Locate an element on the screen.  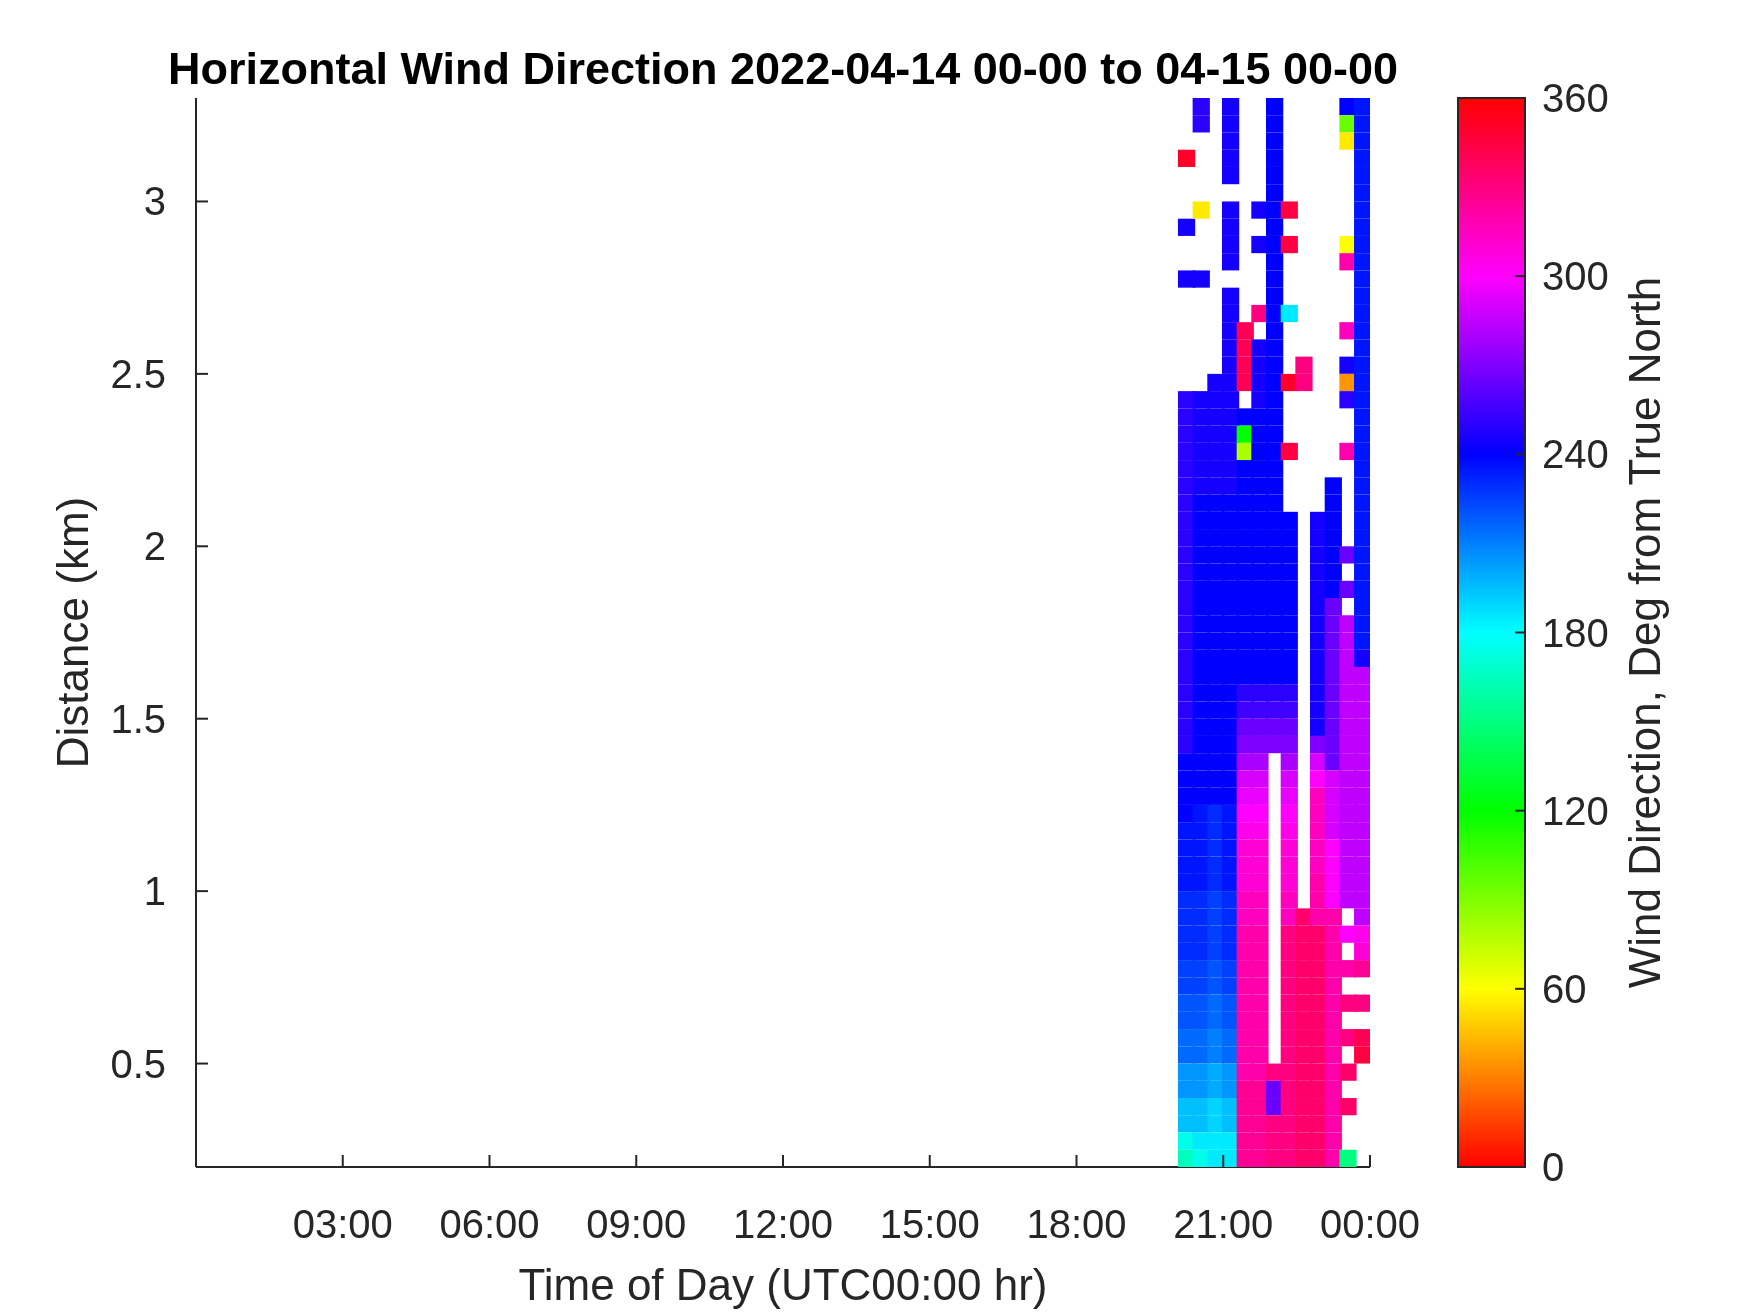
y-tick-label: 2 is located at coordinates (154, 546).